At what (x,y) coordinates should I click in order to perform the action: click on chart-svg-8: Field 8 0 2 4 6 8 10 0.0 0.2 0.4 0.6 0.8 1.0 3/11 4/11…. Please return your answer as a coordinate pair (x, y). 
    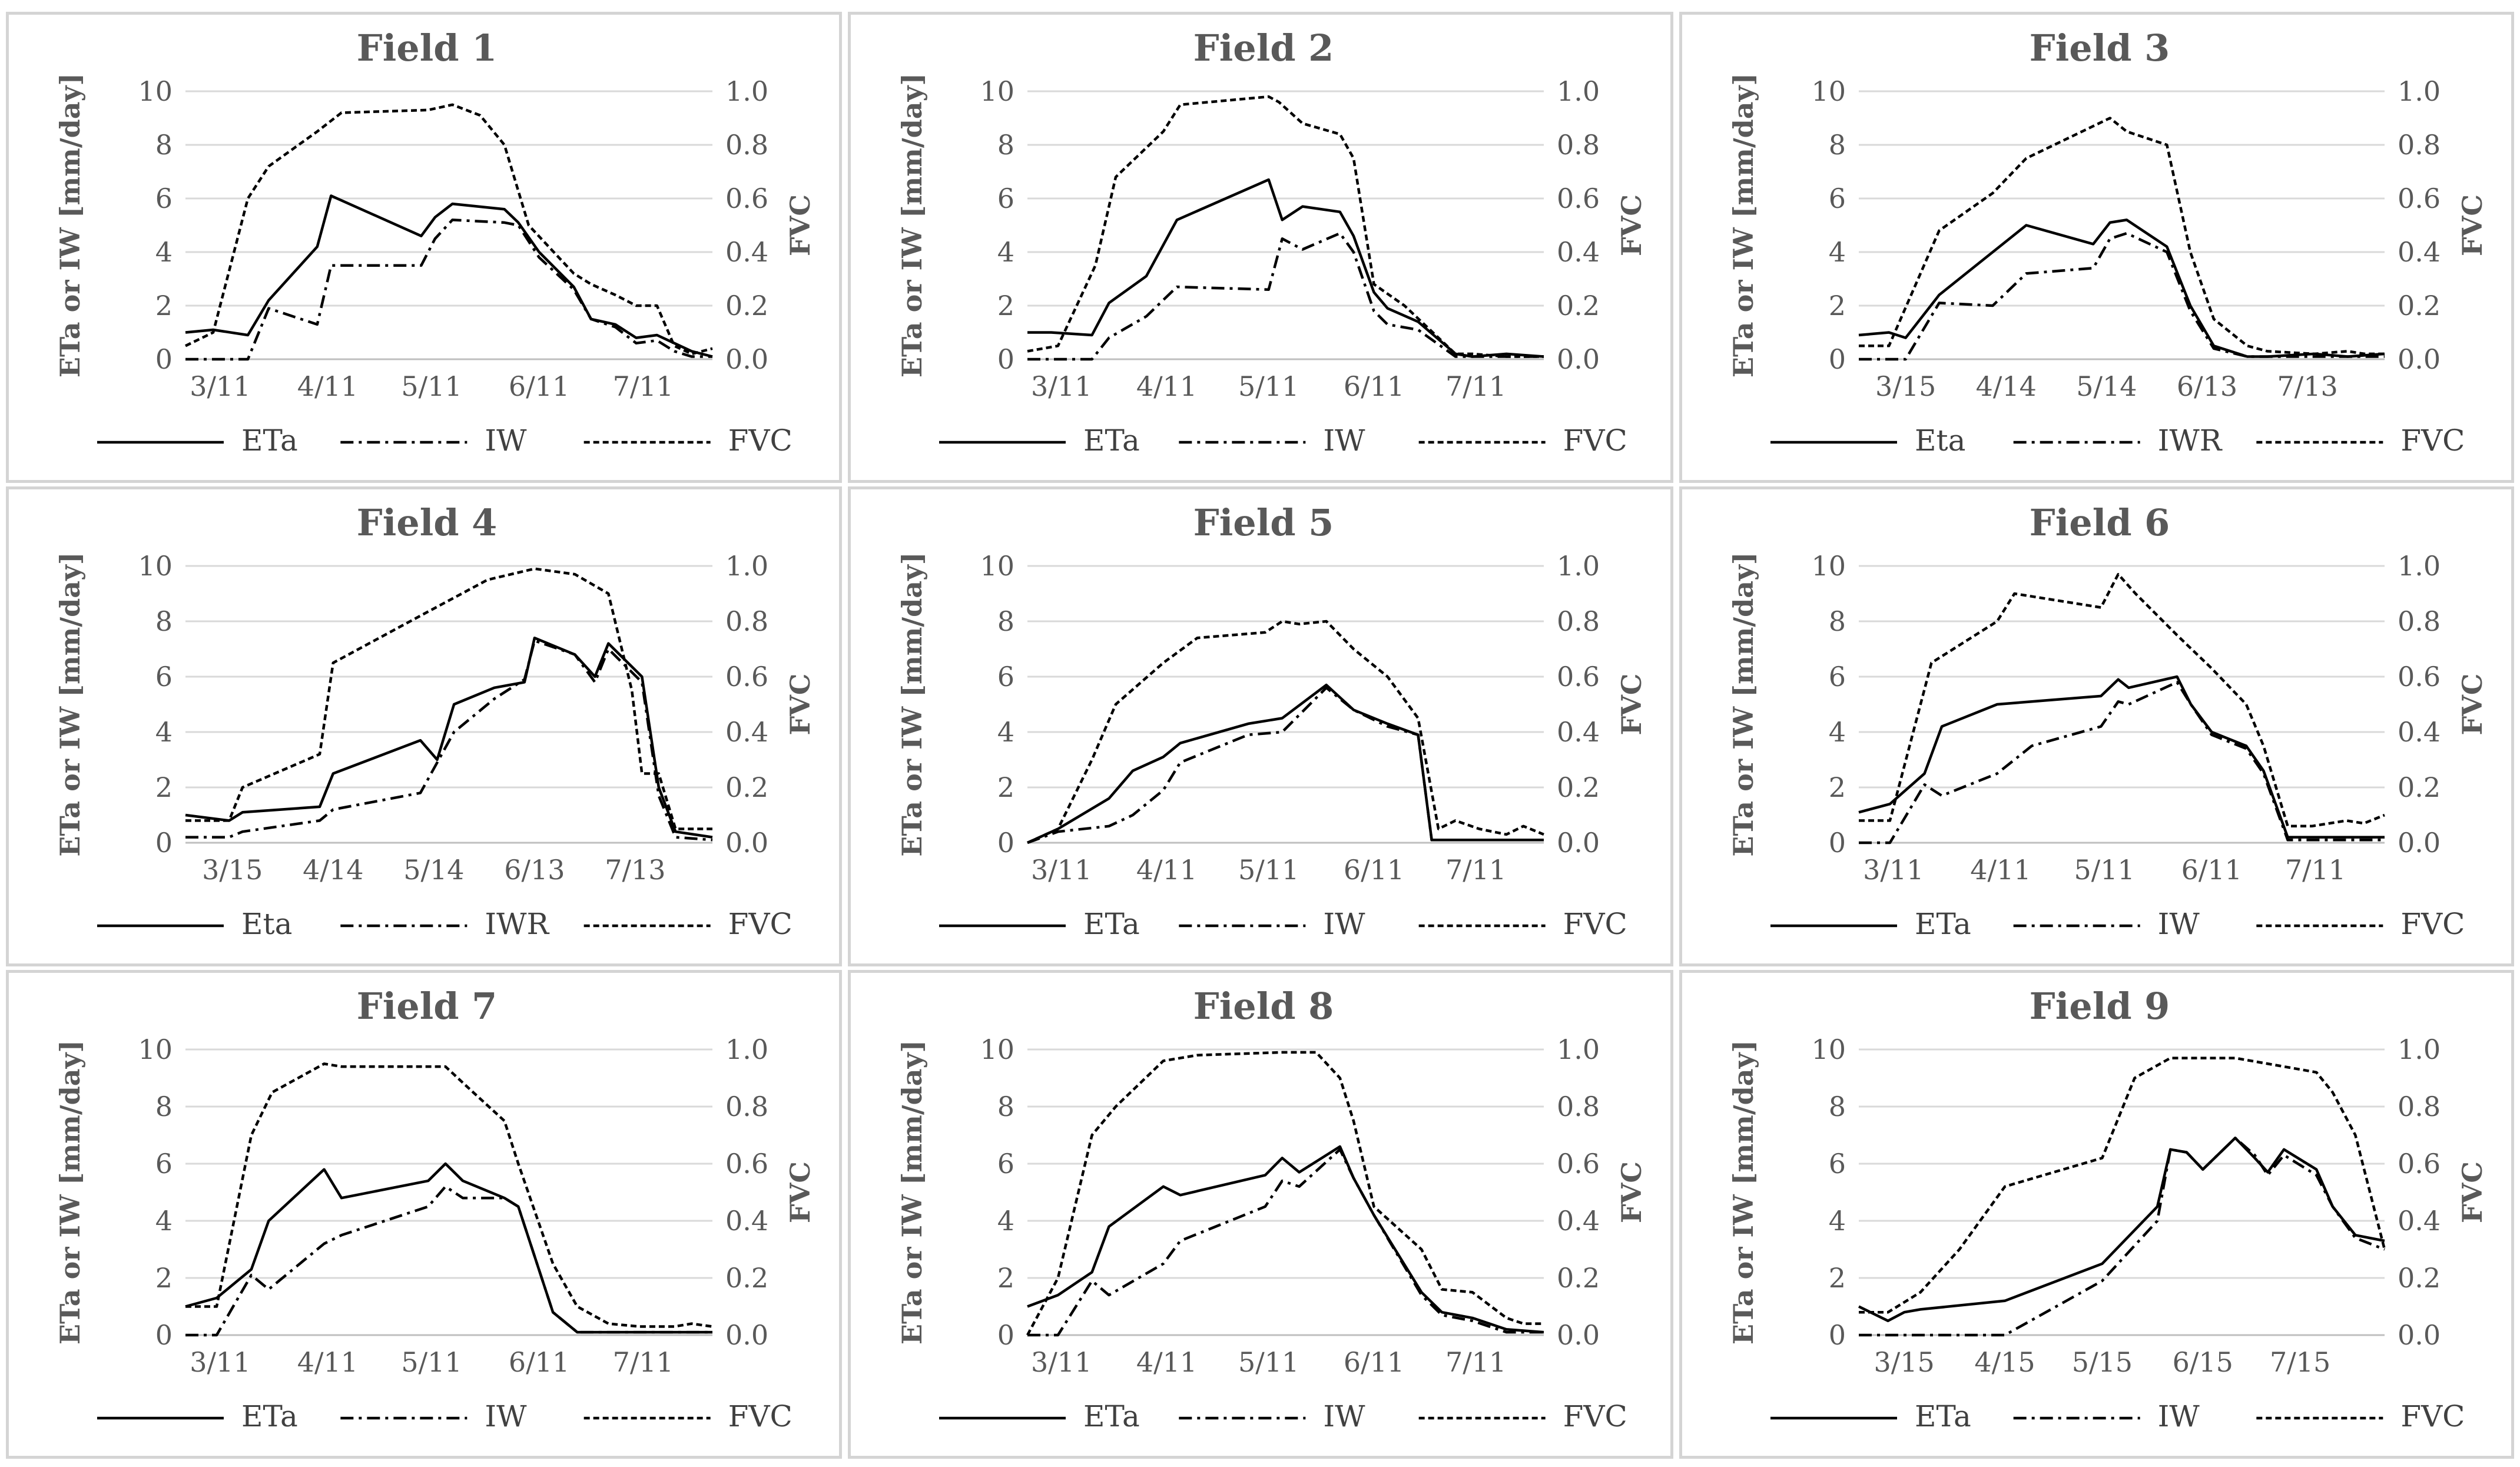
    Looking at the image, I should click on (1271, 1209).